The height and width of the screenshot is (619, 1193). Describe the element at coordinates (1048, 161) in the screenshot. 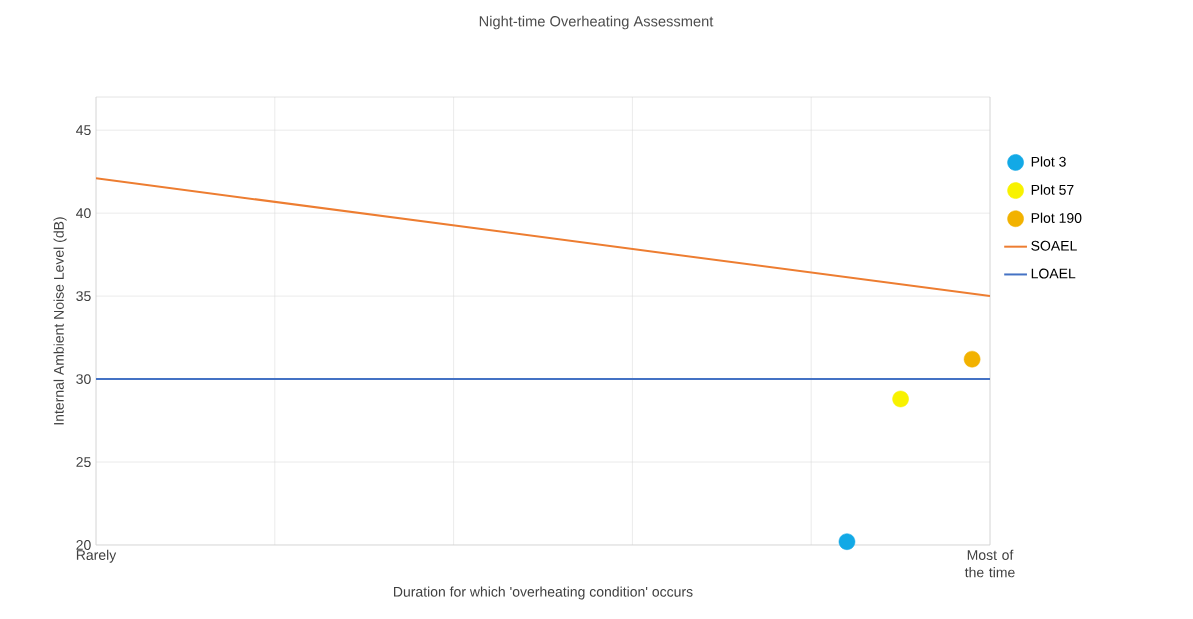

I see `legend-label: Plot 3` at that location.